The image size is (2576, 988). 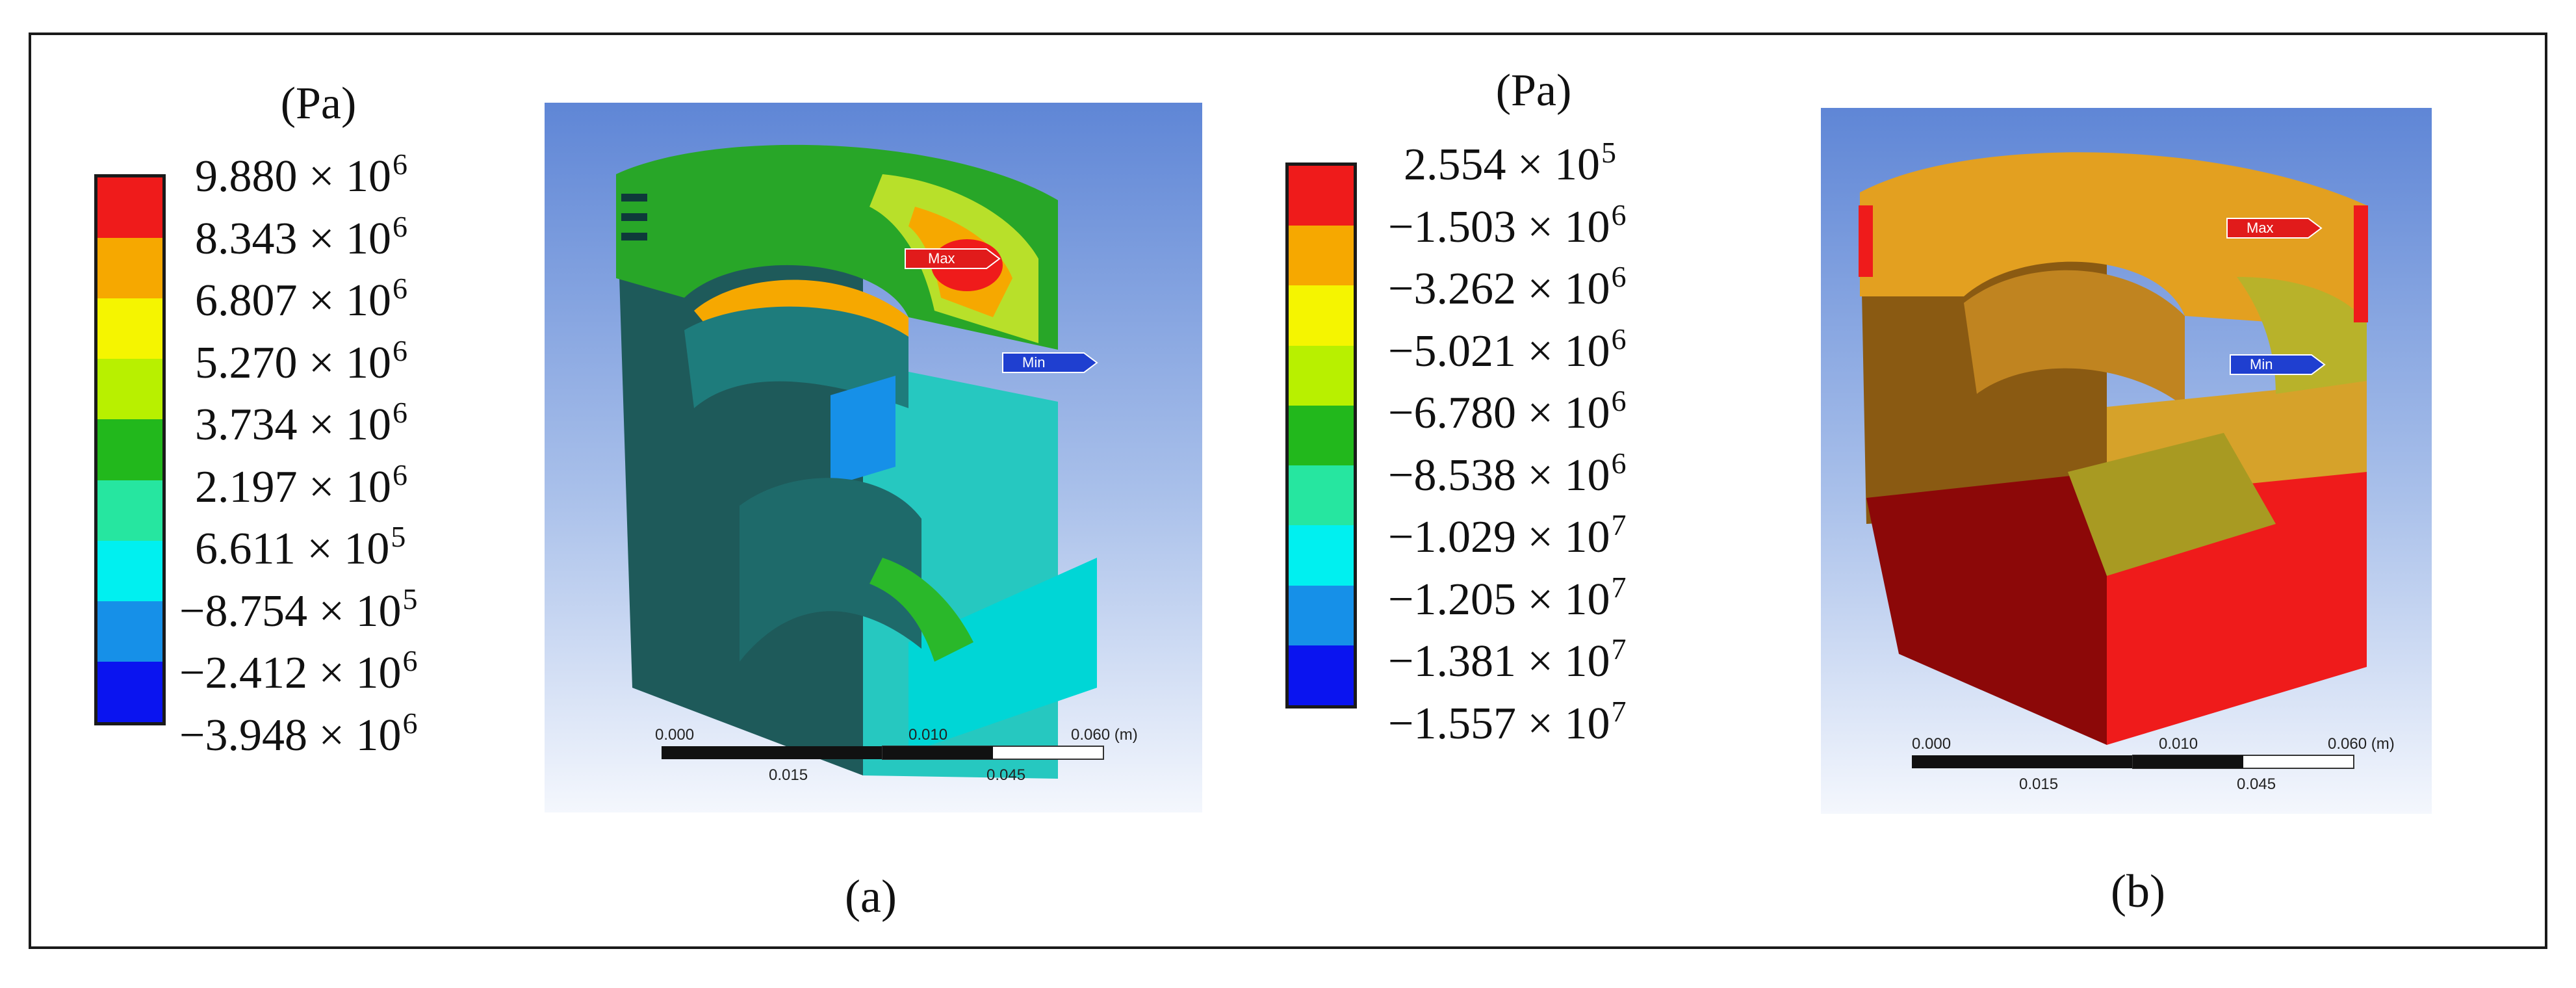 What do you see at coordinates (301, 361) in the screenshot?
I see `legend-label: 5.270 × 10⁶` at bounding box center [301, 361].